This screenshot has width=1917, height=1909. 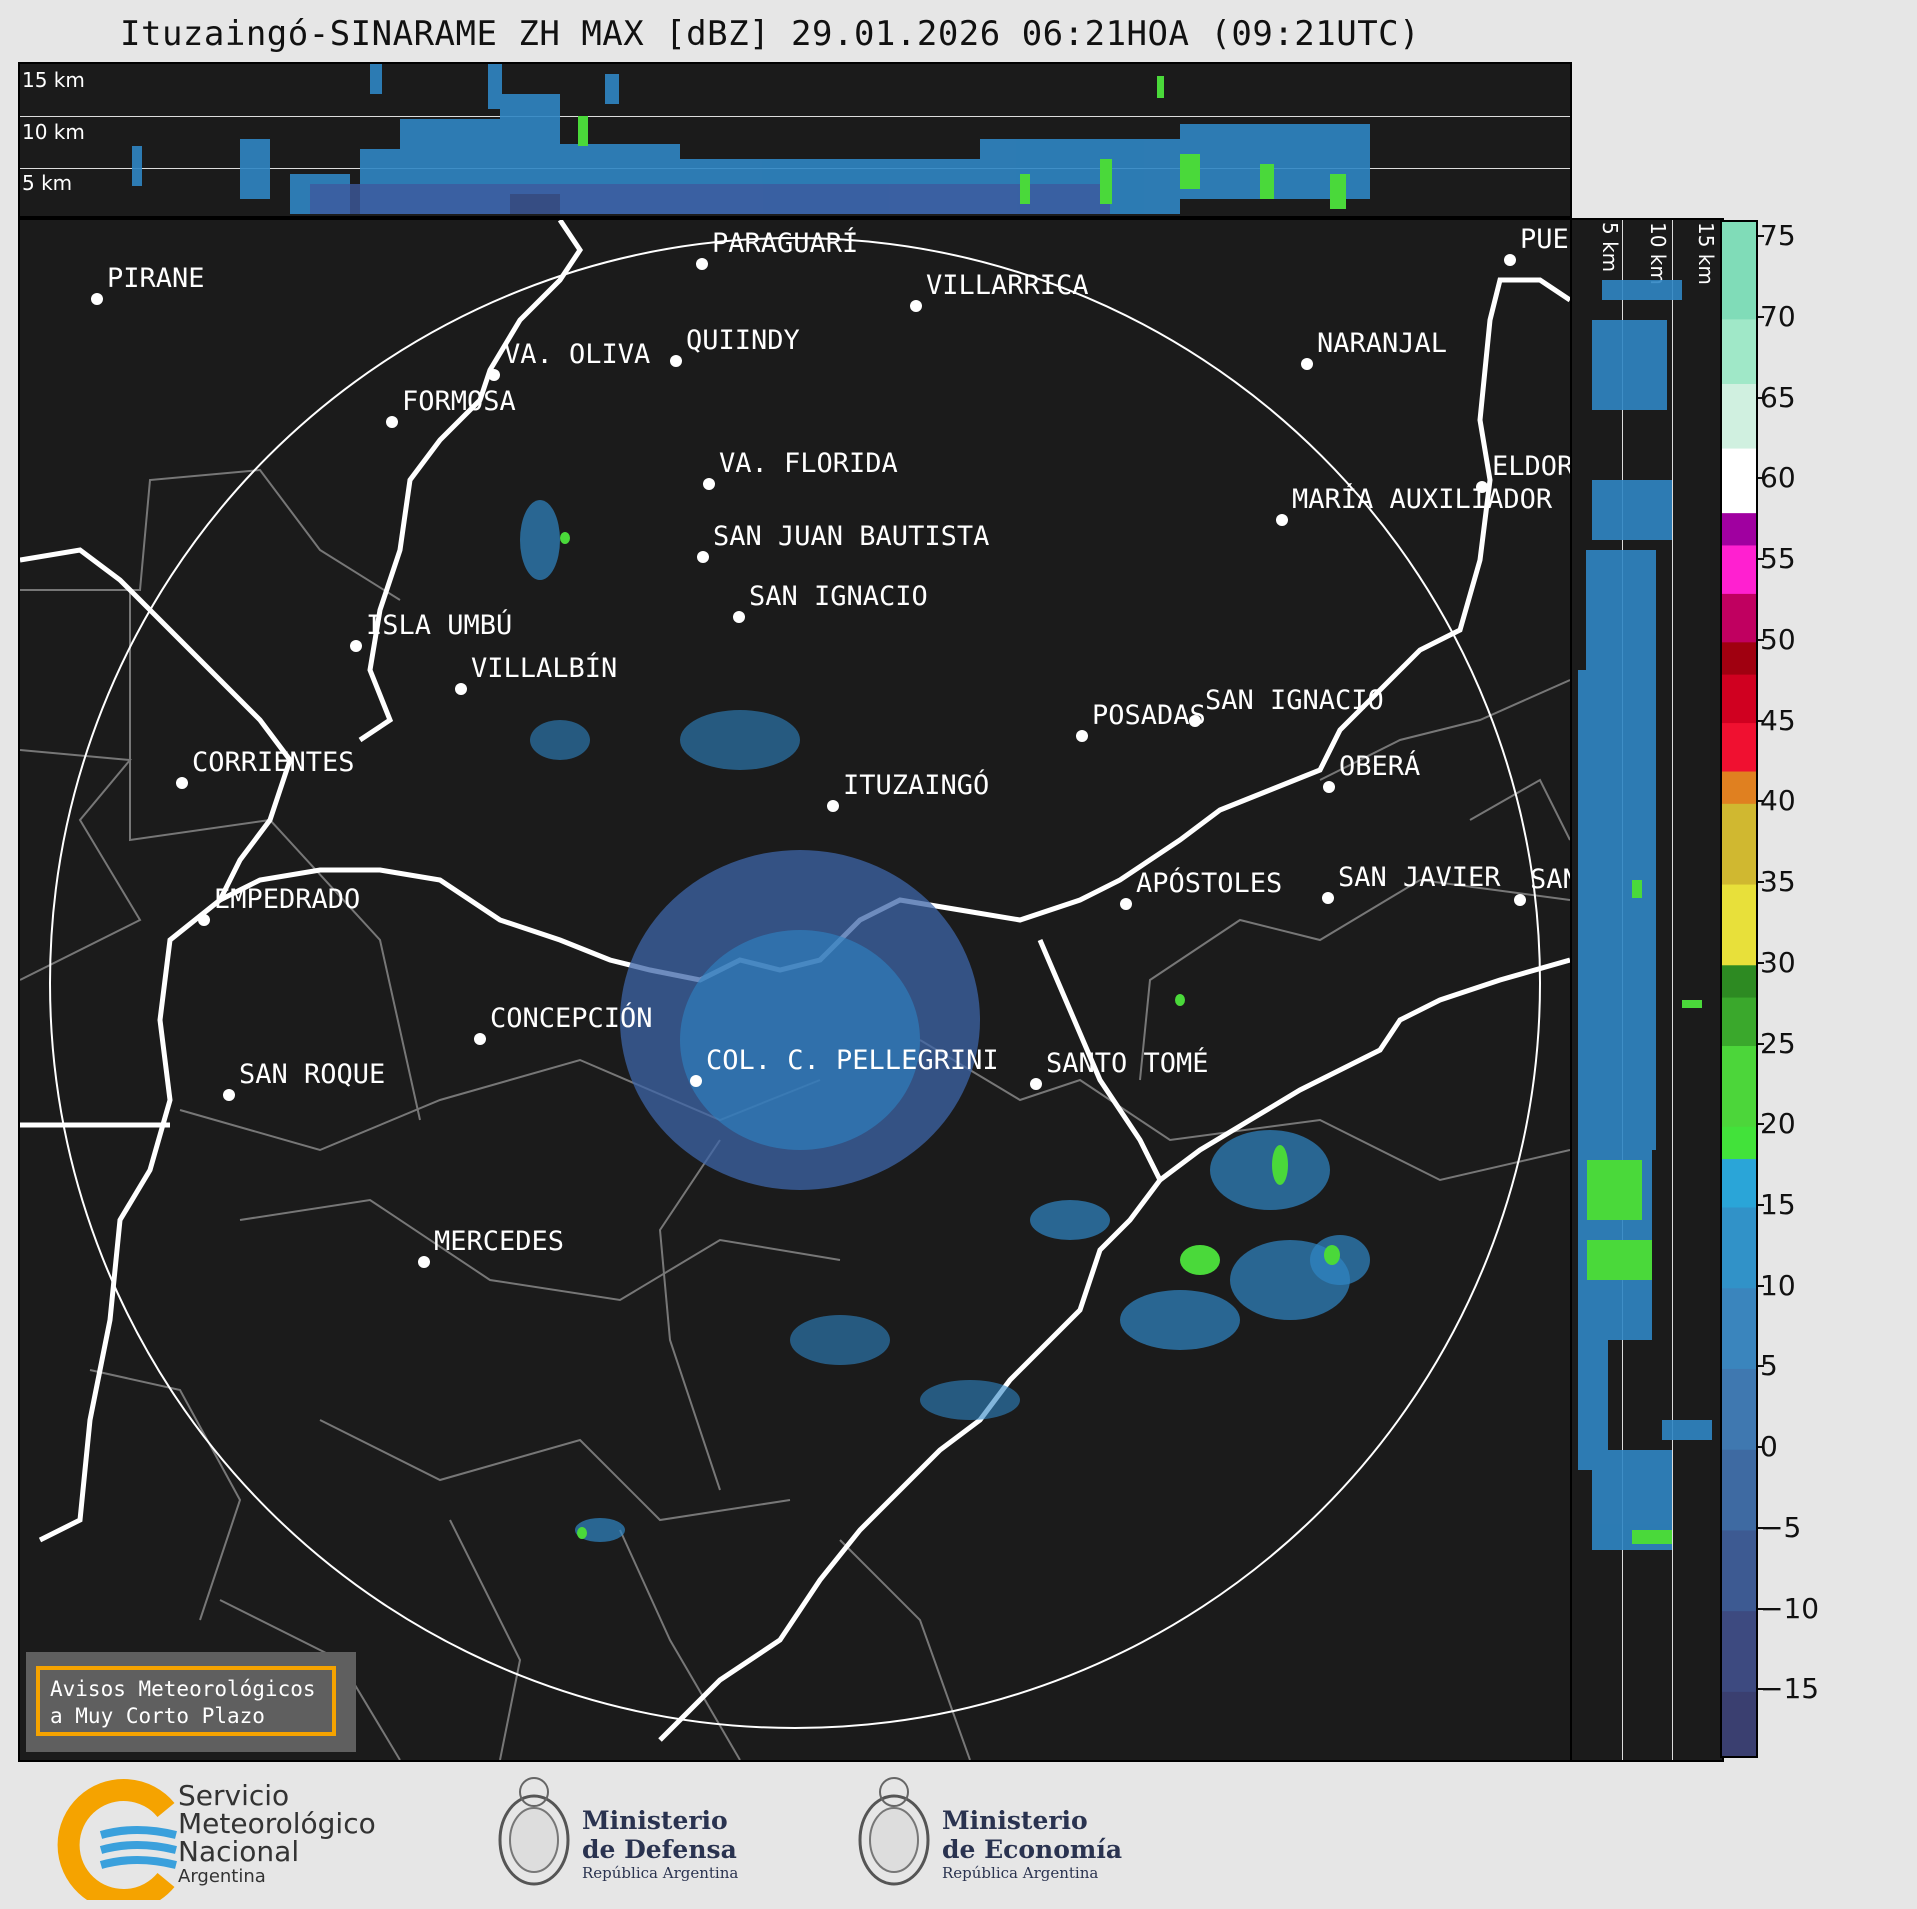 I want to click on smn-logo-icon, so click(x=117, y=1839).